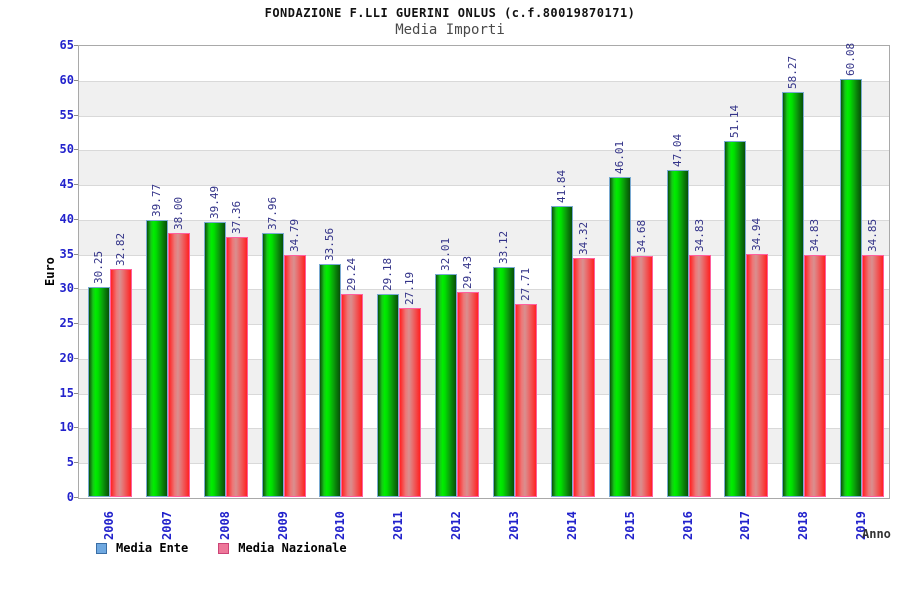  I want to click on bar-media-nazionale-2014, so click(583, 377).